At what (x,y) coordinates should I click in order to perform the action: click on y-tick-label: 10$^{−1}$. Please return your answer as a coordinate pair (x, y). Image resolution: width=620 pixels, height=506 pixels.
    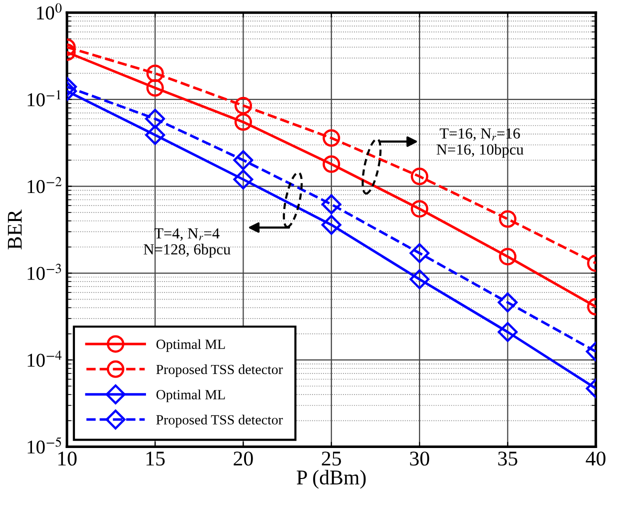
    Looking at the image, I should click on (44, 98).